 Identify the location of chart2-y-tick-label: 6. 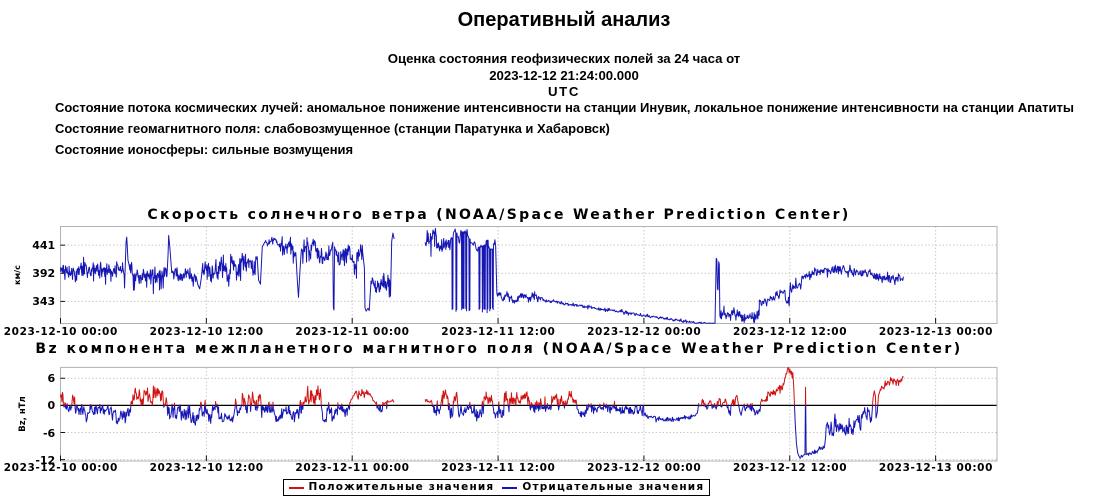
(51, 379).